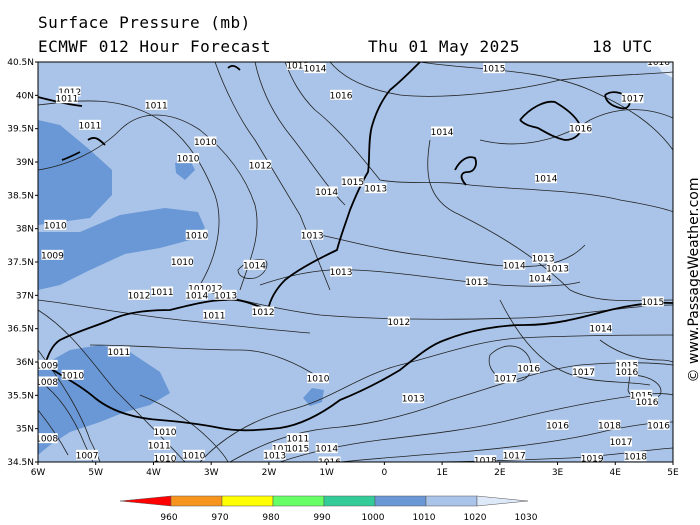  Describe the element at coordinates (20, 330) in the screenshot. I see `lat-tick-label: 36.5N` at that location.